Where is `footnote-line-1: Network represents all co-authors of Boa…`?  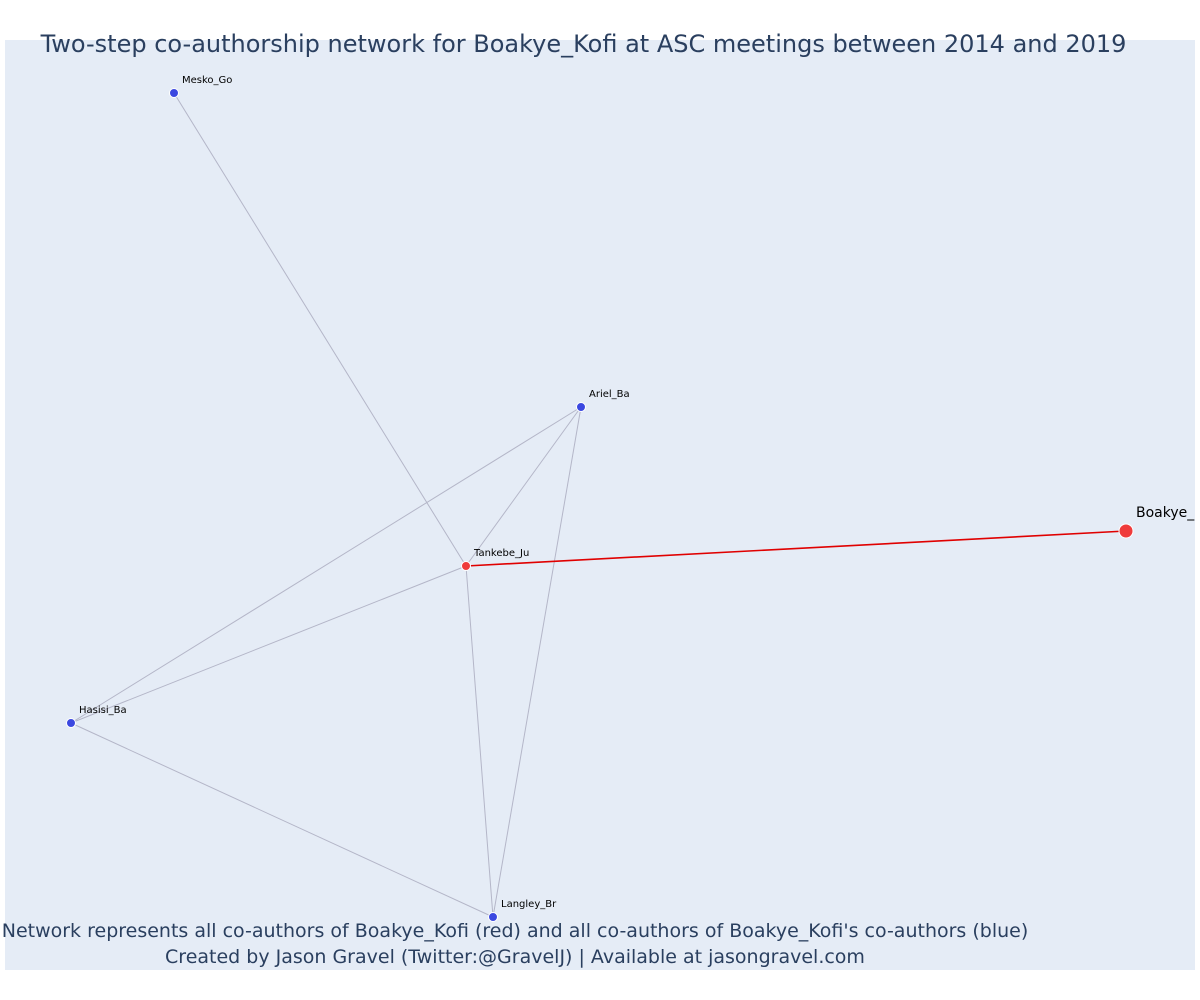 footnote-line-1: Network represents all co-authors of Boa… is located at coordinates (515, 931).